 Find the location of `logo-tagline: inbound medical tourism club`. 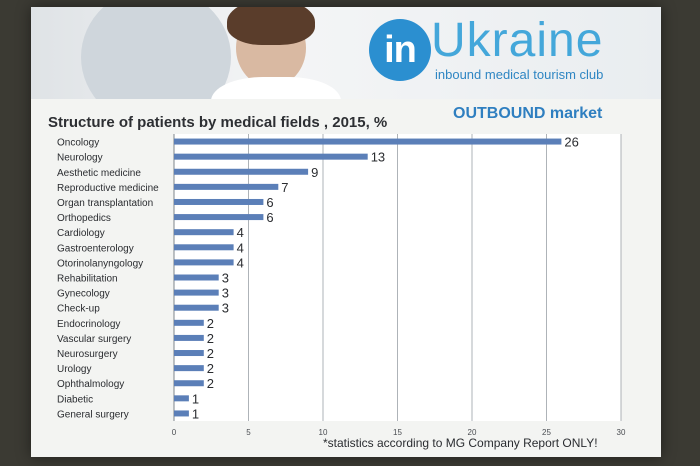

logo-tagline: inbound medical tourism club is located at coordinates (519, 74).